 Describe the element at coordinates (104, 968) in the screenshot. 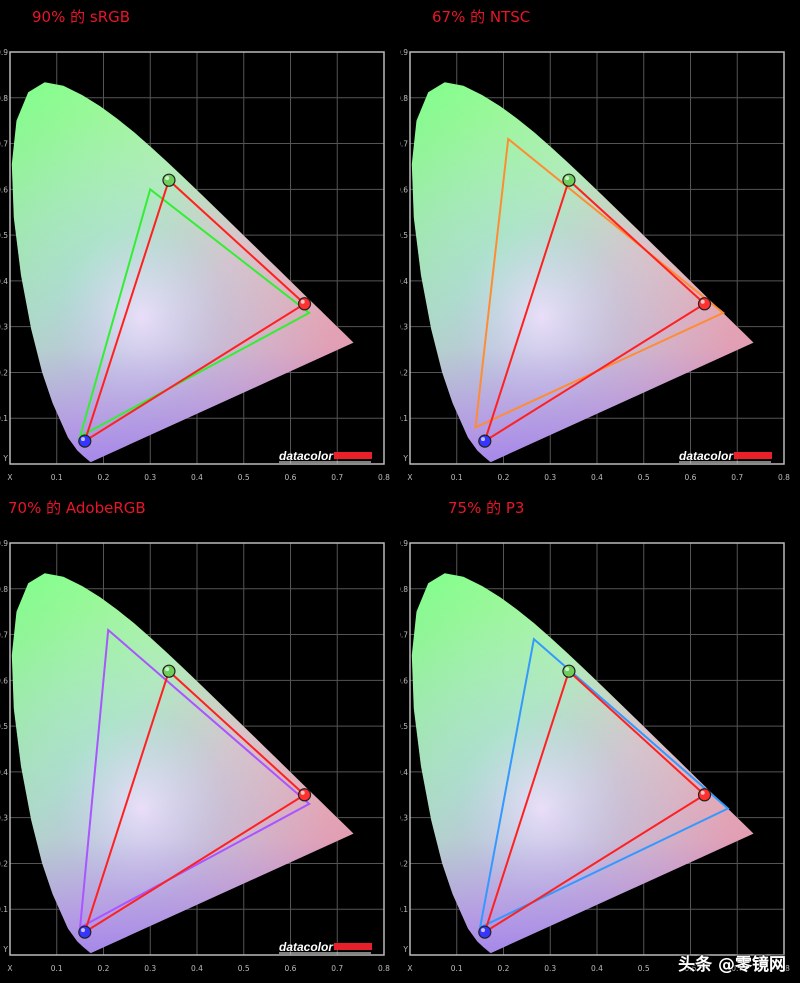

I see `x-tick-label: 0.2` at that location.